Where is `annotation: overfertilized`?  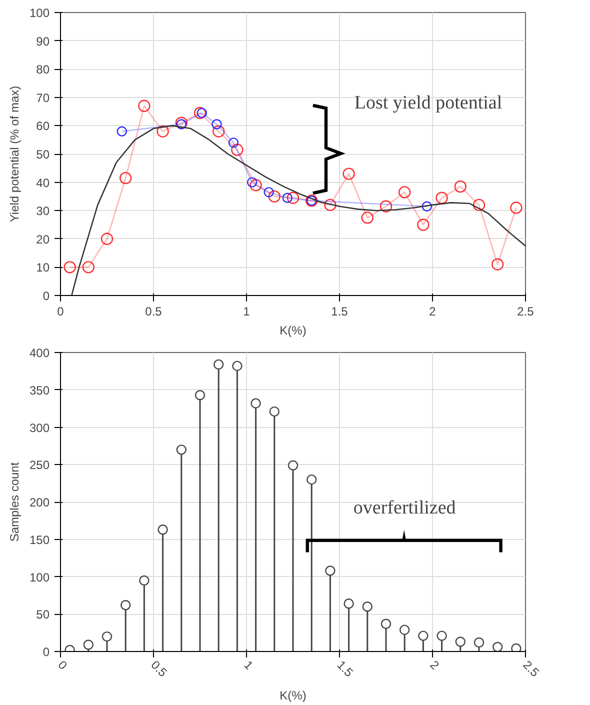 annotation: overfertilized is located at coordinates (404, 507).